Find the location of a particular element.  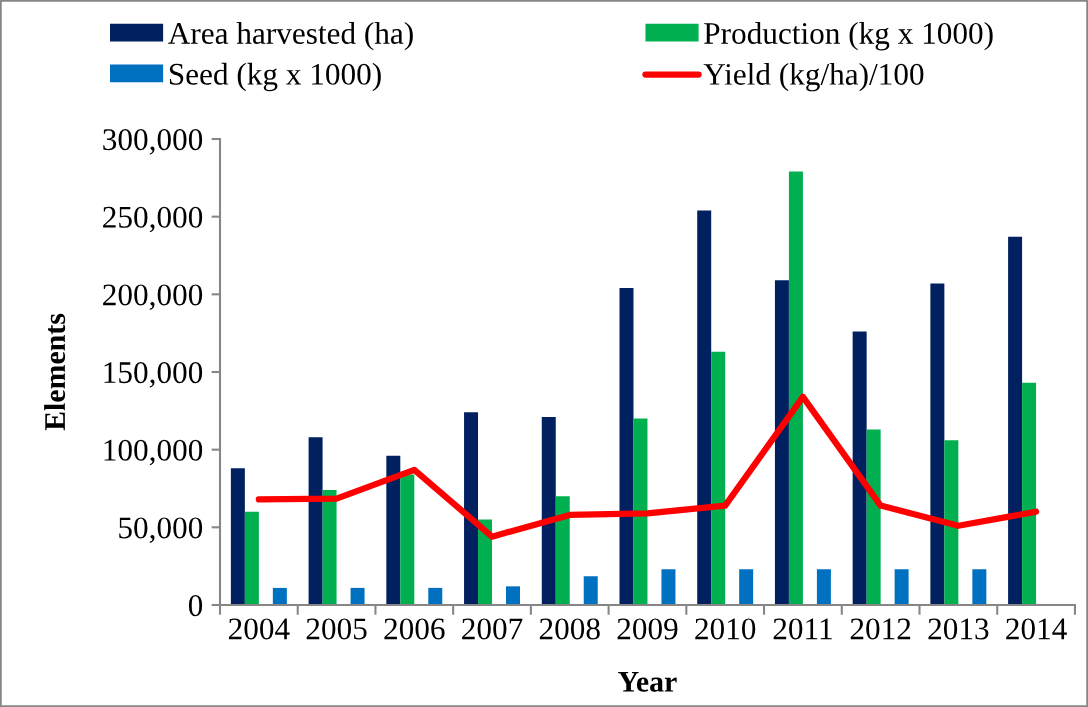

y-tick-label: 100,000 is located at coordinates (153, 452).